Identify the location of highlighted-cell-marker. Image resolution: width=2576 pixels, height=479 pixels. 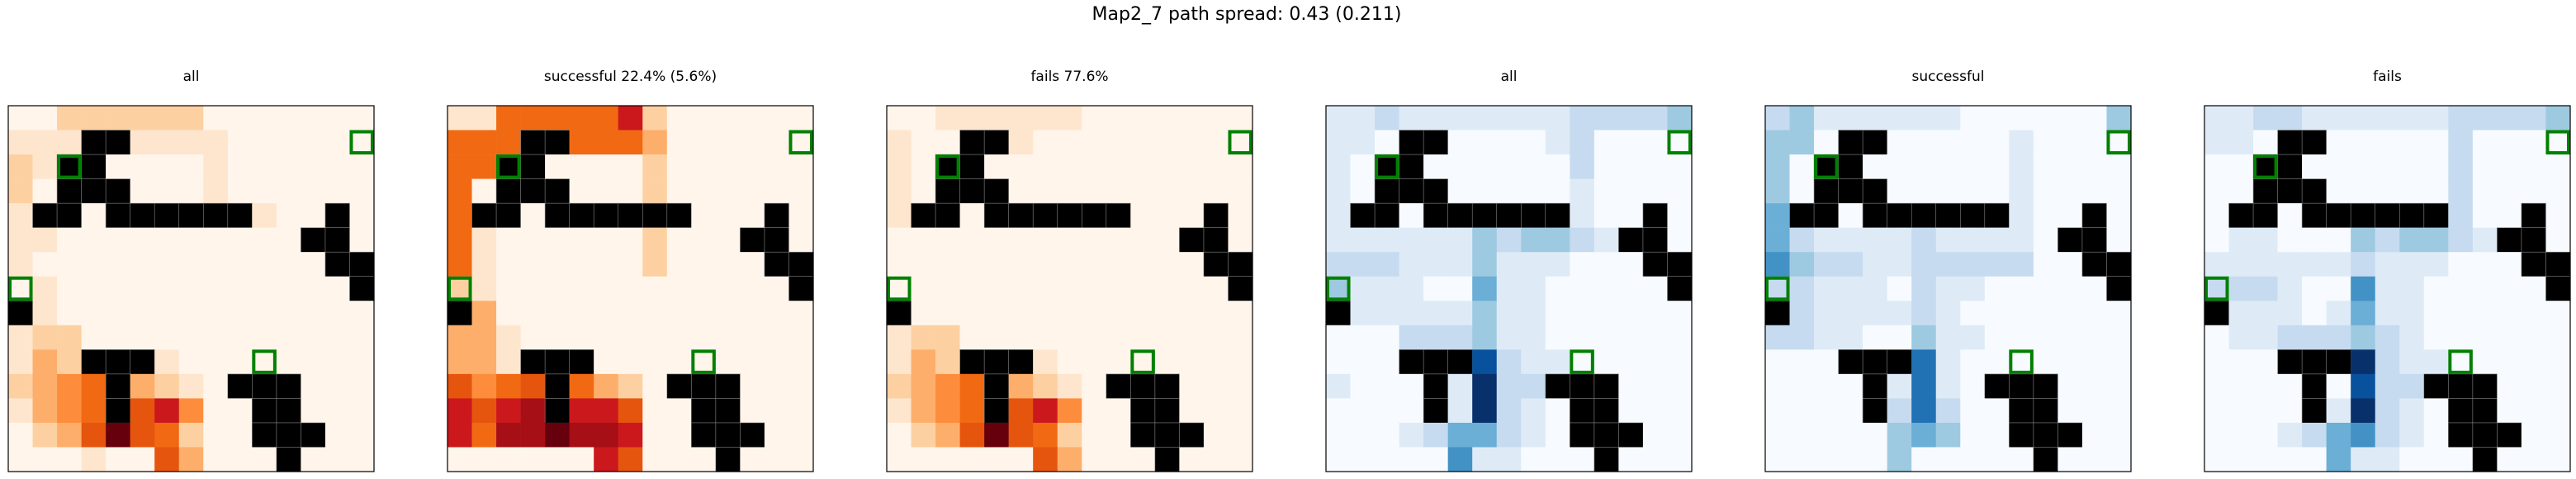
(703, 362).